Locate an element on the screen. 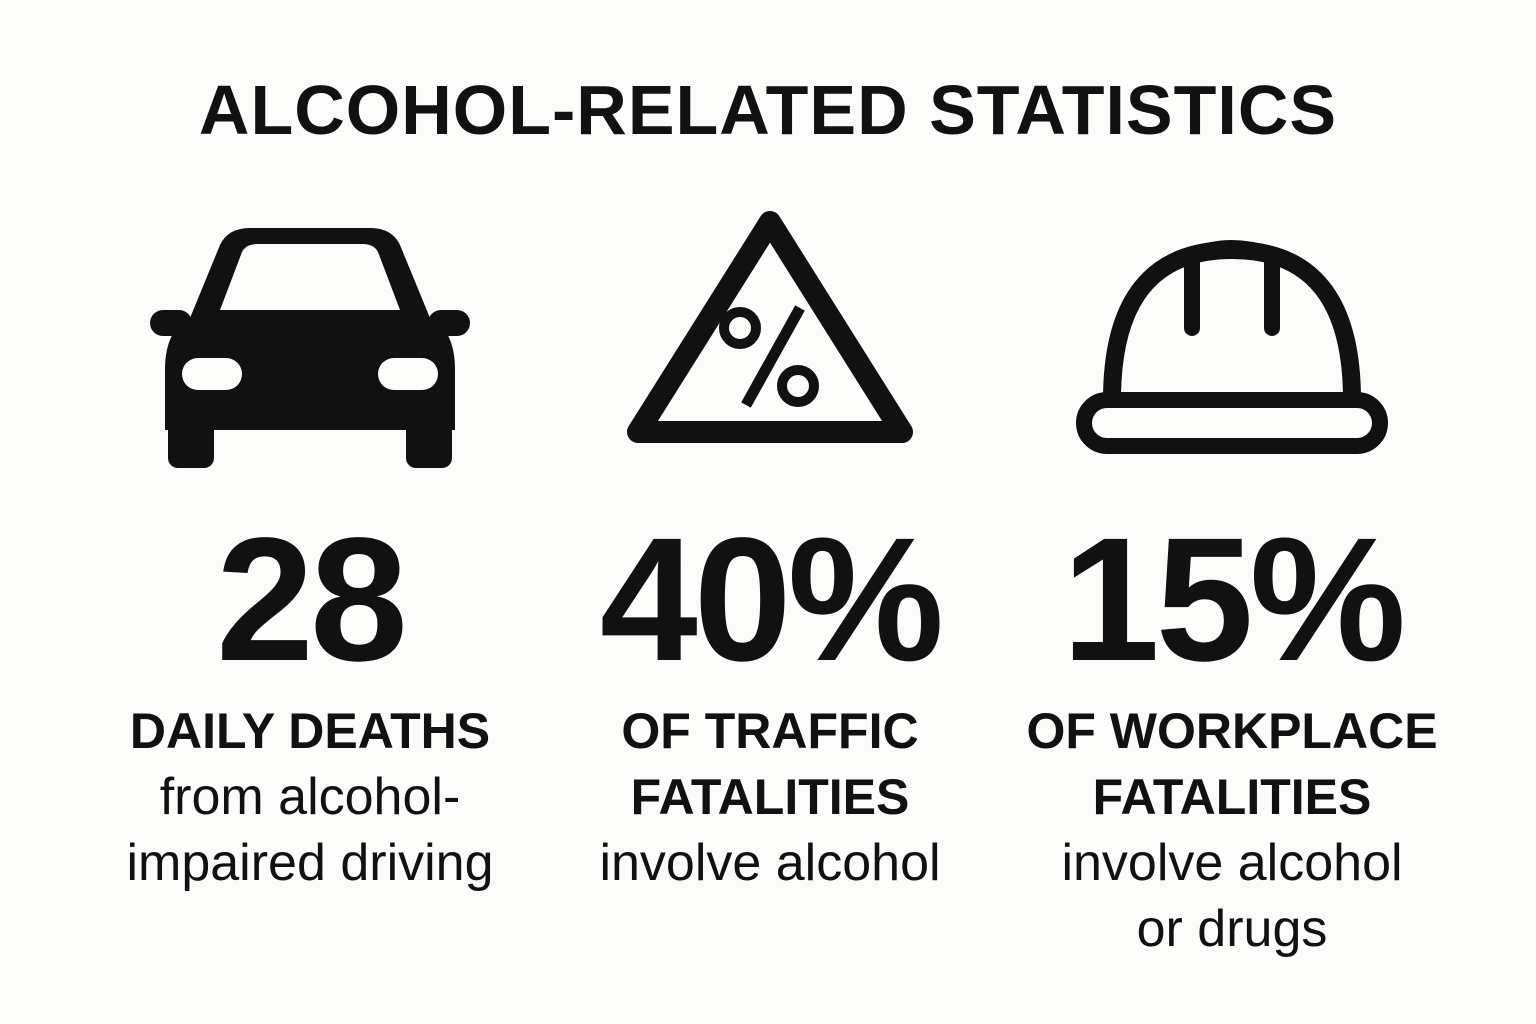 Image resolution: width=1536 pixels, height=1024 pixels. stat-value: 28 is located at coordinates (312, 600).